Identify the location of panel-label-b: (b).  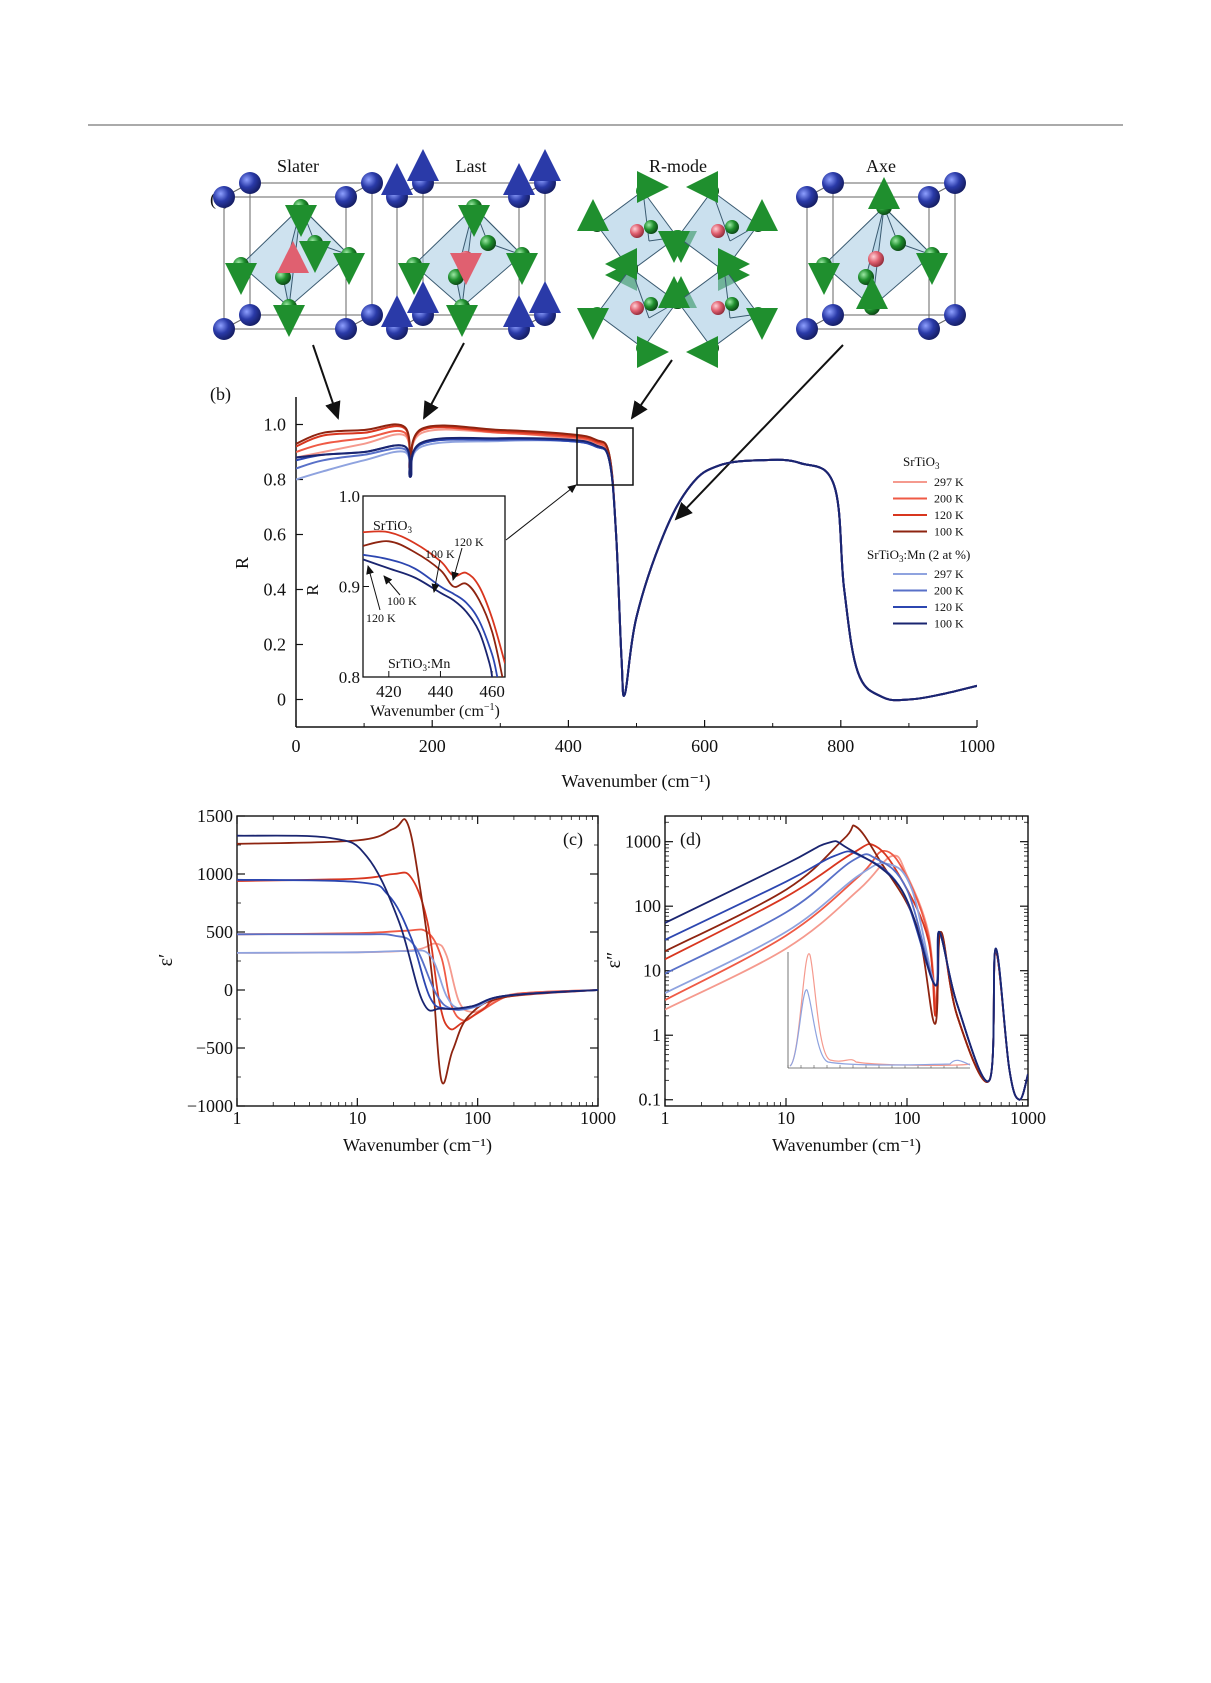
(220, 394).